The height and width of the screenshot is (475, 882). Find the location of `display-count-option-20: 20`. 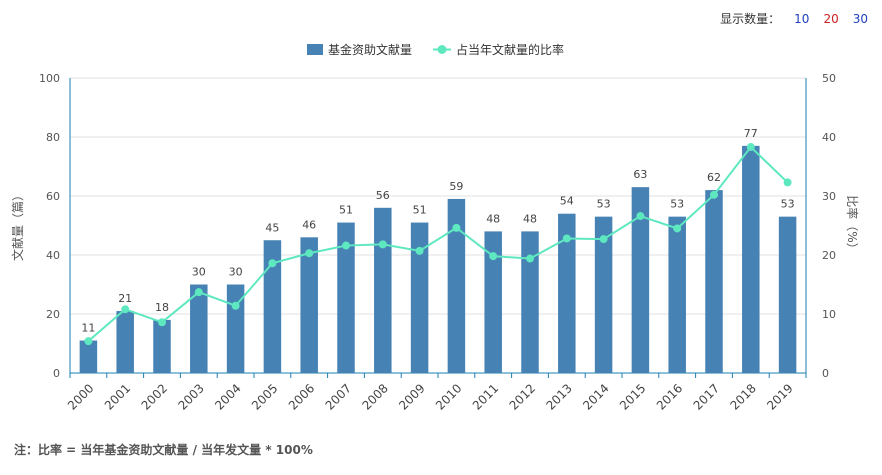

display-count-option-20: 20 is located at coordinates (831, 18).